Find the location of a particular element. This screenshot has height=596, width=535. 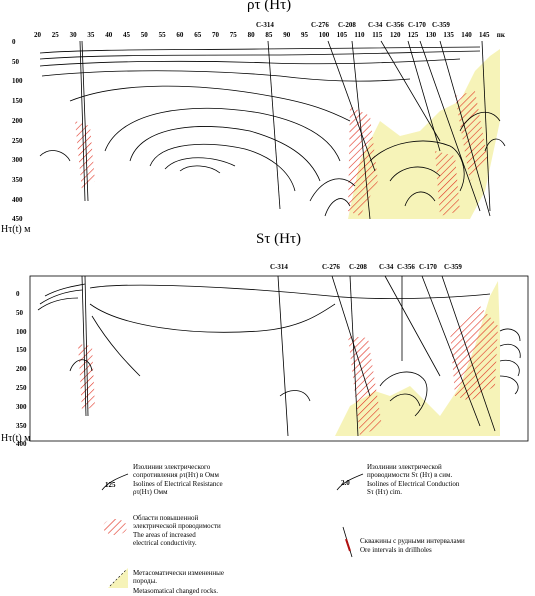

x-tick-label: 35 is located at coordinates (91, 35).